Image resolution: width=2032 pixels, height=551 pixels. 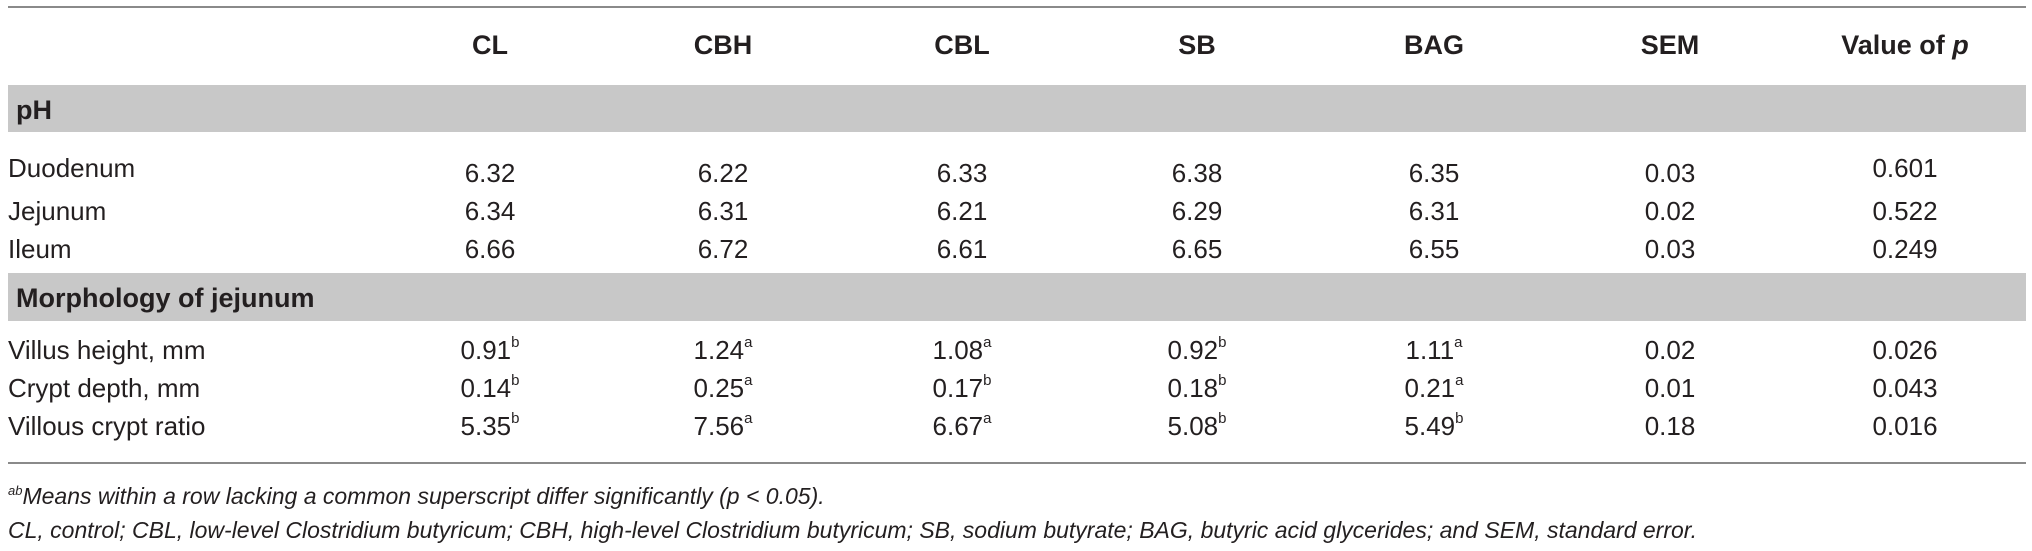 I want to click on cell-value: 0.25a, so click(x=723, y=387).